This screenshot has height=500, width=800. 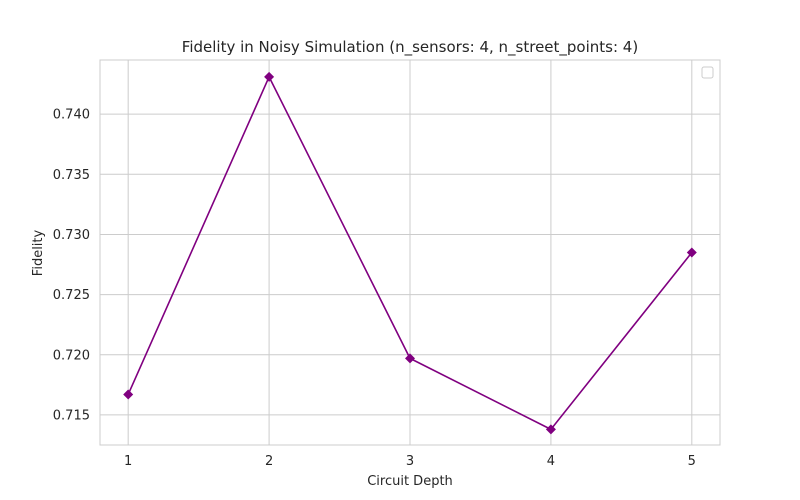 I want to click on legend-box, so click(x=707, y=72).